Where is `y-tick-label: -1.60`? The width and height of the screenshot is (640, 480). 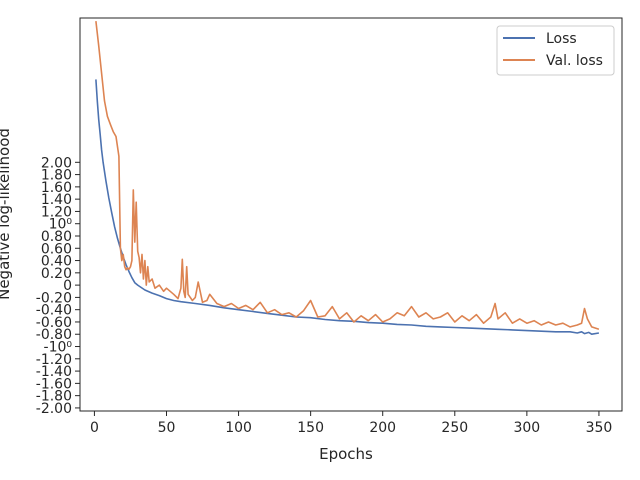
y-tick-label: -1.60 is located at coordinates (54, 384).